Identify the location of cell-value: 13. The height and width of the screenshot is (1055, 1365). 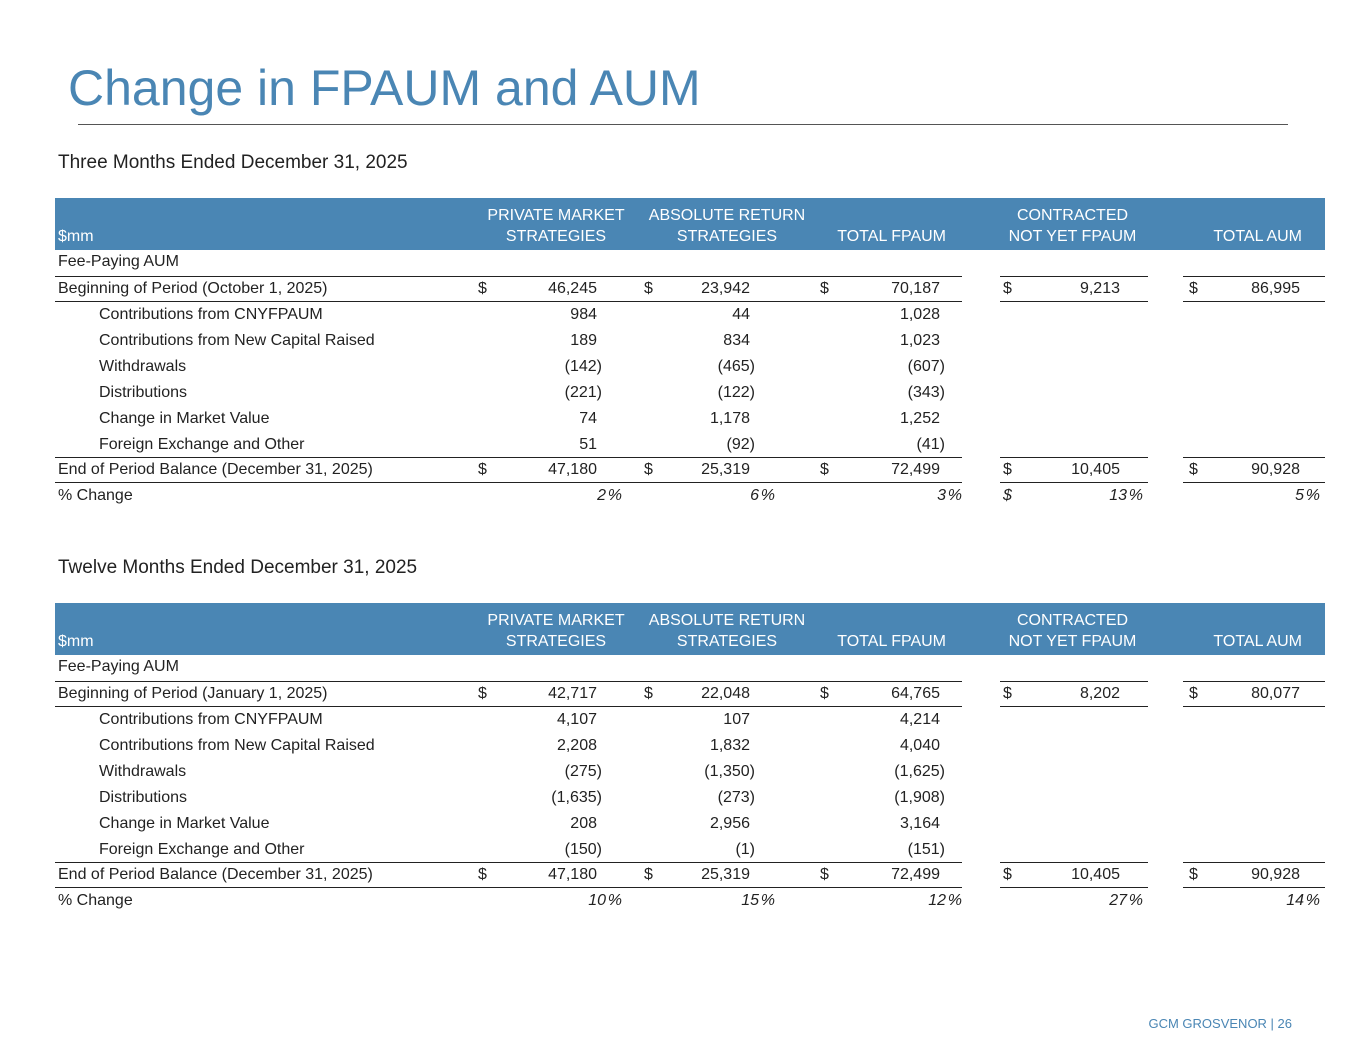
(1118, 495).